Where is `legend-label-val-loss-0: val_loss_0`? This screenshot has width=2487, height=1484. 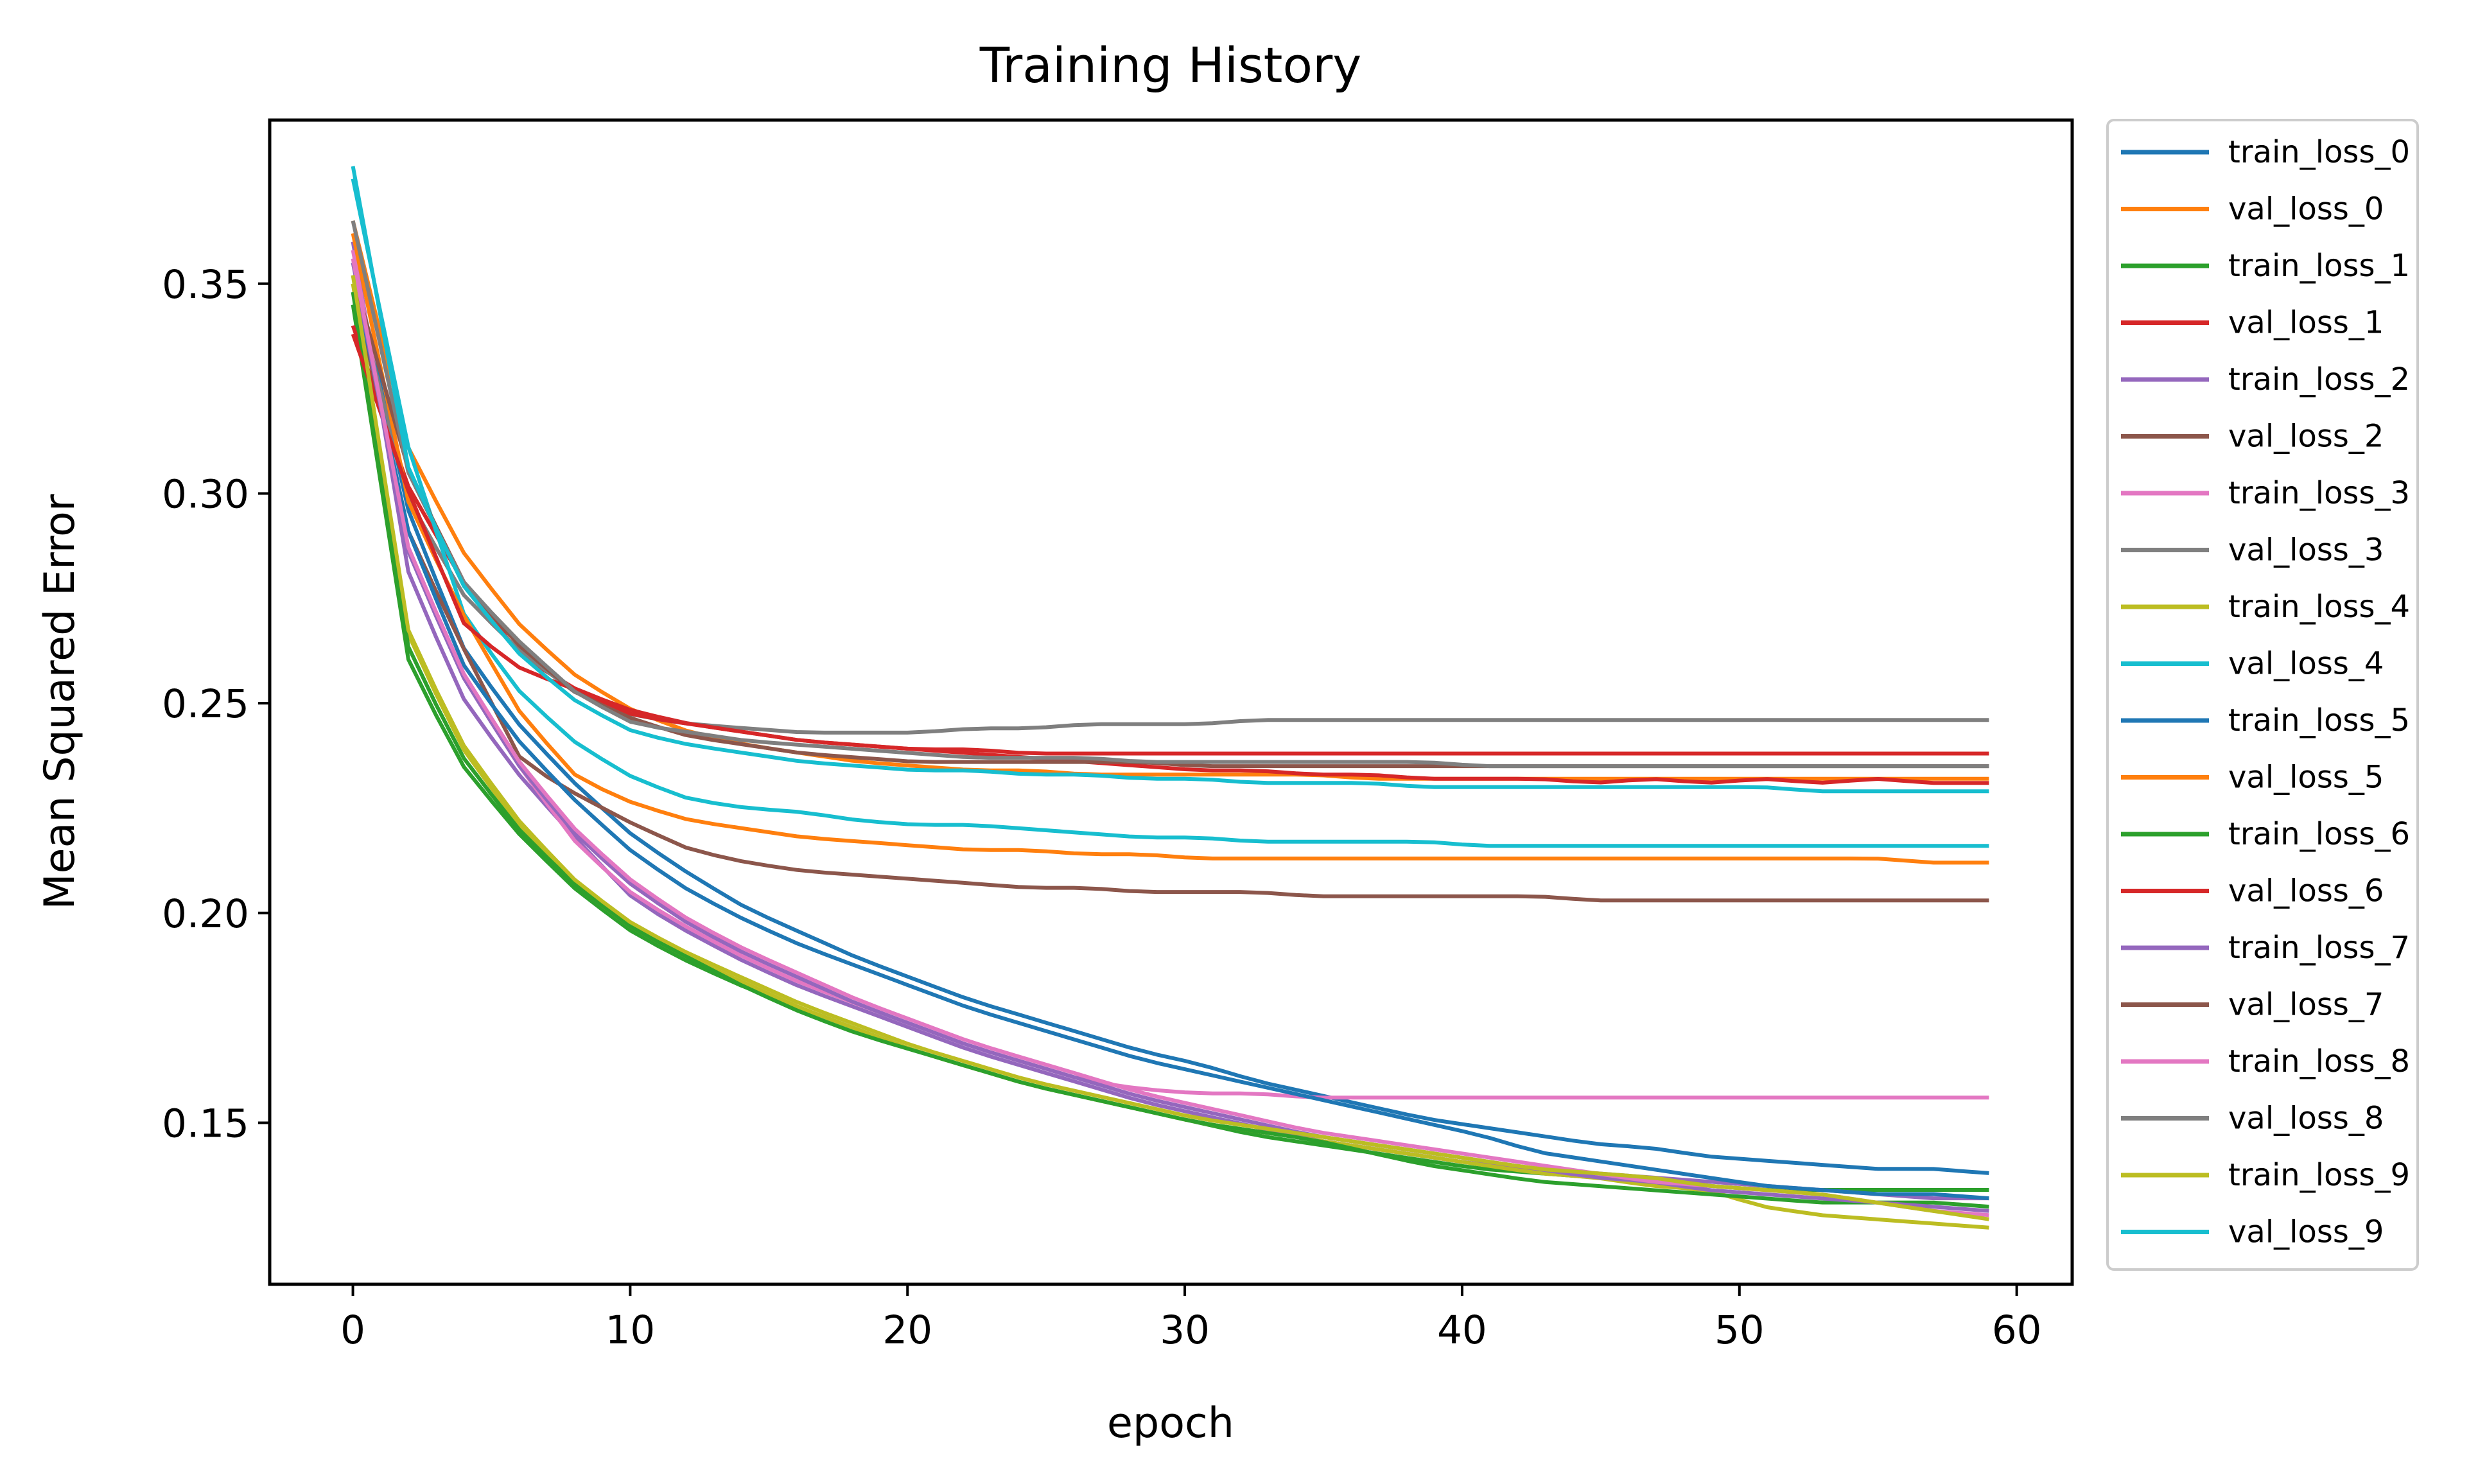 legend-label-val-loss-0: val_loss_0 is located at coordinates (2306, 209).